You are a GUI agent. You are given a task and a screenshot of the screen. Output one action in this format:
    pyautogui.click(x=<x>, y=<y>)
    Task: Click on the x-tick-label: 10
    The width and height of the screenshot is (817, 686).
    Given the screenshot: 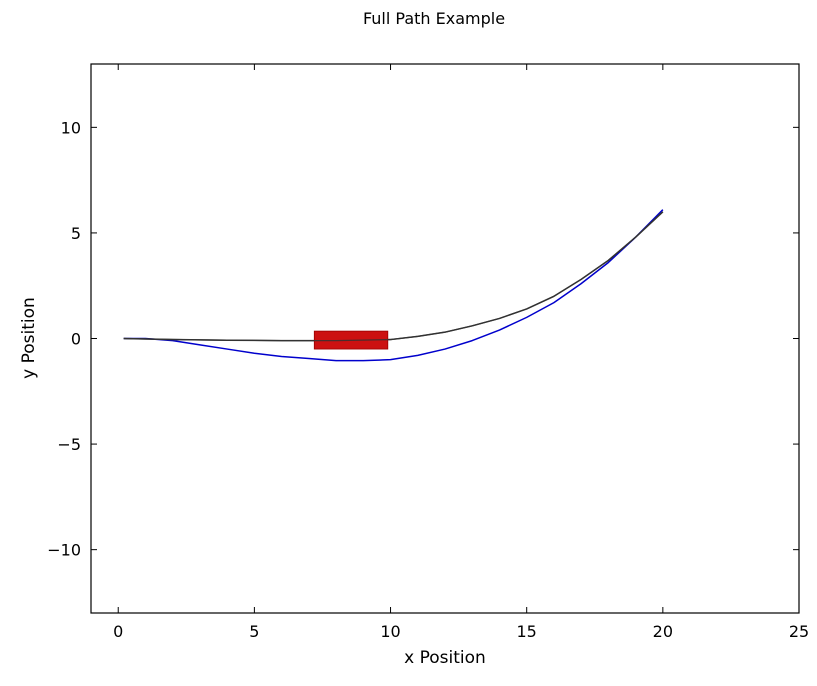 What is the action you would take?
    pyautogui.click(x=390, y=631)
    